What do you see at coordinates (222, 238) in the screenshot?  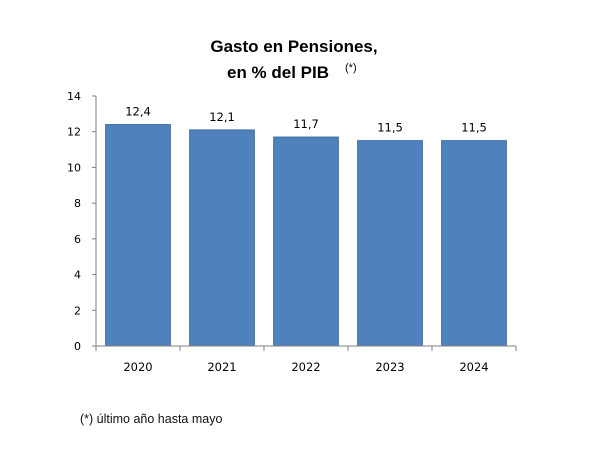 I see `bar-2021` at bounding box center [222, 238].